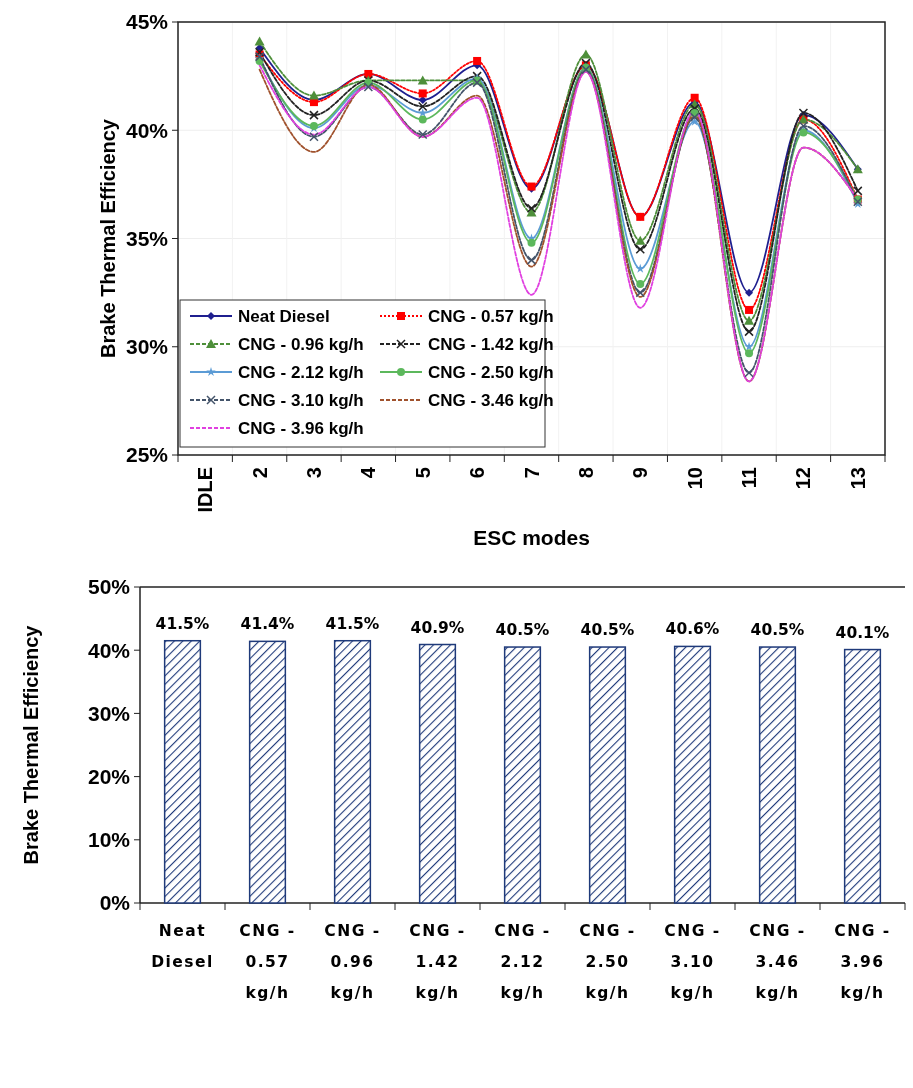  I want to click on x-tick-label: 3, so click(313, 473).